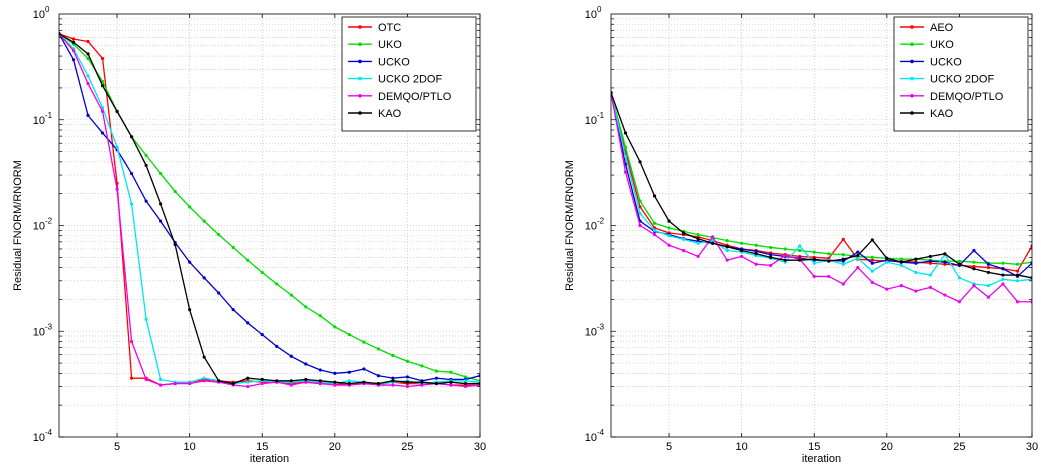  I want to click on x-tick-label: 5, so click(117, 447).